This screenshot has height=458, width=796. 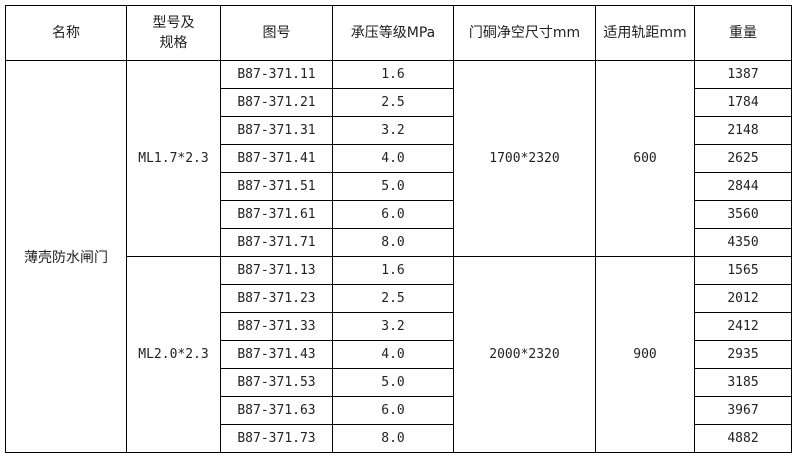 I want to click on drawing-number-cell: B87-371.51, so click(x=276, y=186).